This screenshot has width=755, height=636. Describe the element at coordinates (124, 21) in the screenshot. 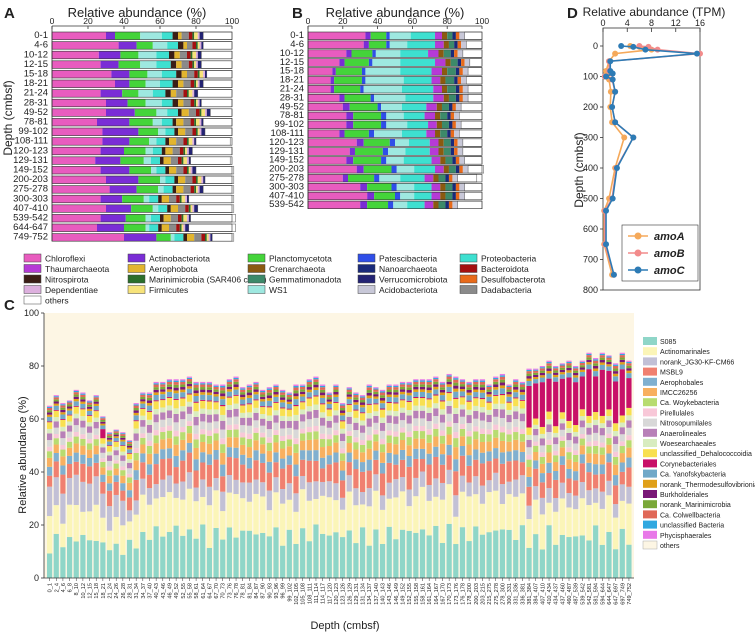

I see `x-tick-label: 40` at that location.